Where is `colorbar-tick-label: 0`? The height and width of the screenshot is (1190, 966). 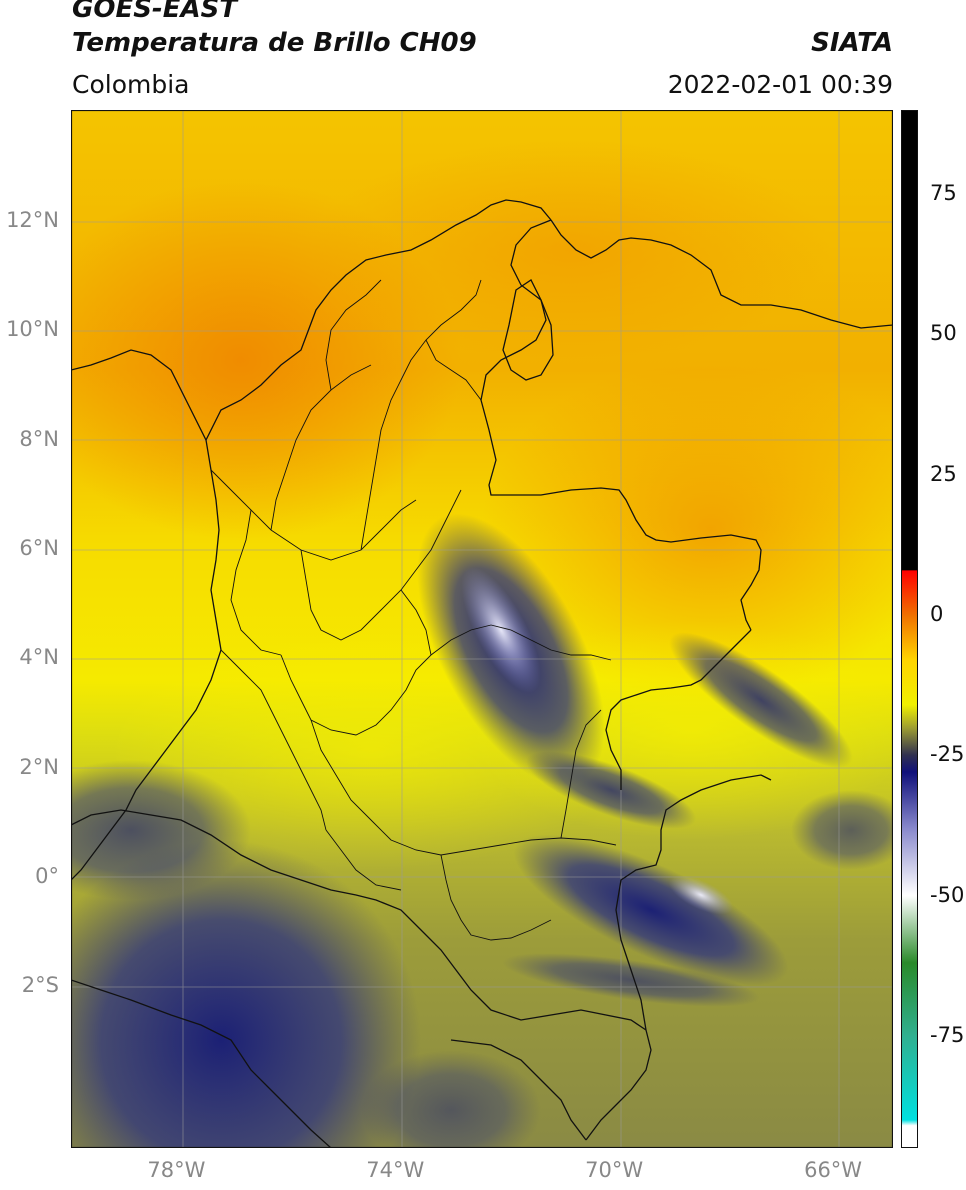
colorbar-tick-label: 0 is located at coordinates (937, 613).